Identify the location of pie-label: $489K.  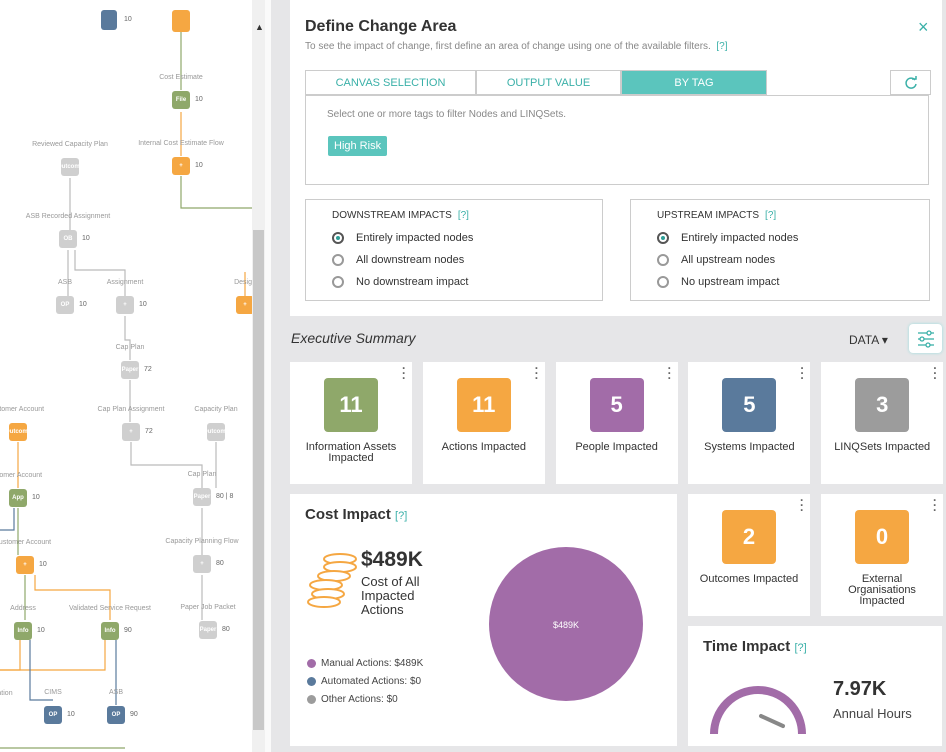
(566, 625).